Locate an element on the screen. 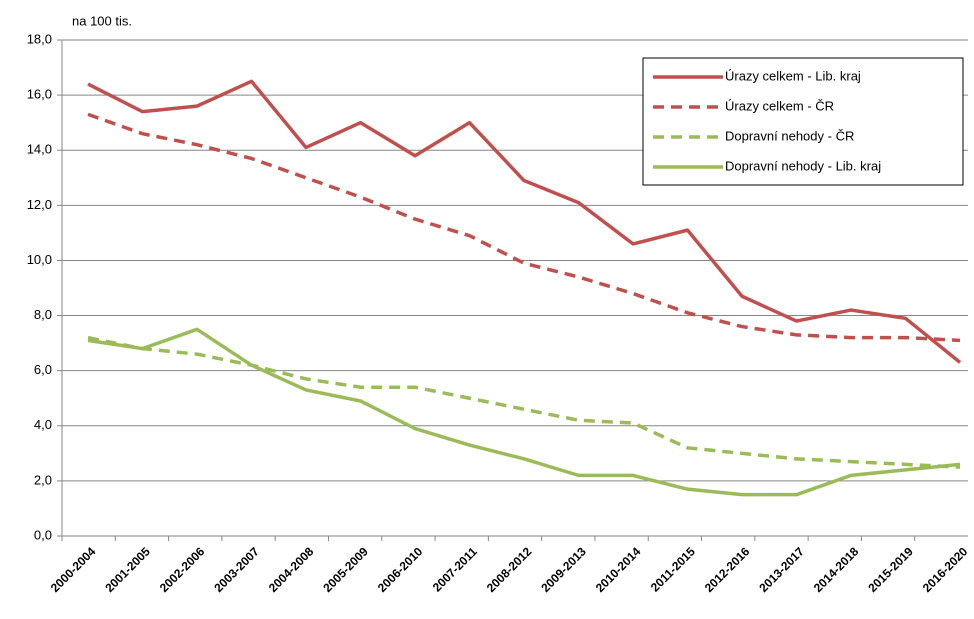 Image resolution: width=974 pixels, height=619 pixels. x-tick-label: 2002-2006 is located at coordinates (182, 569).